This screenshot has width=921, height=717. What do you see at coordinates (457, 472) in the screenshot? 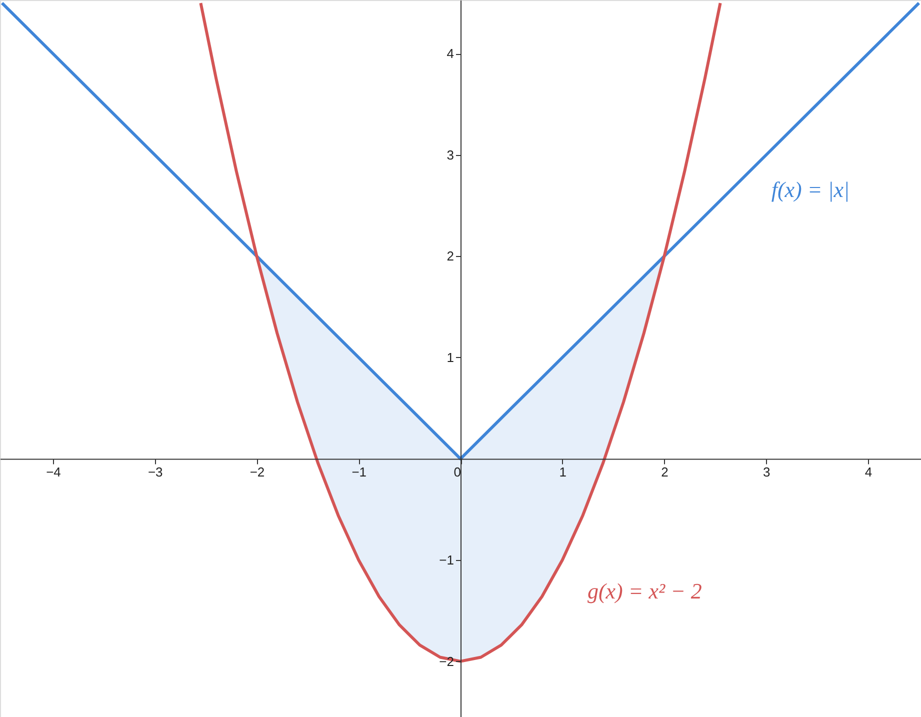
I see `x-tick-label: 0` at bounding box center [457, 472].